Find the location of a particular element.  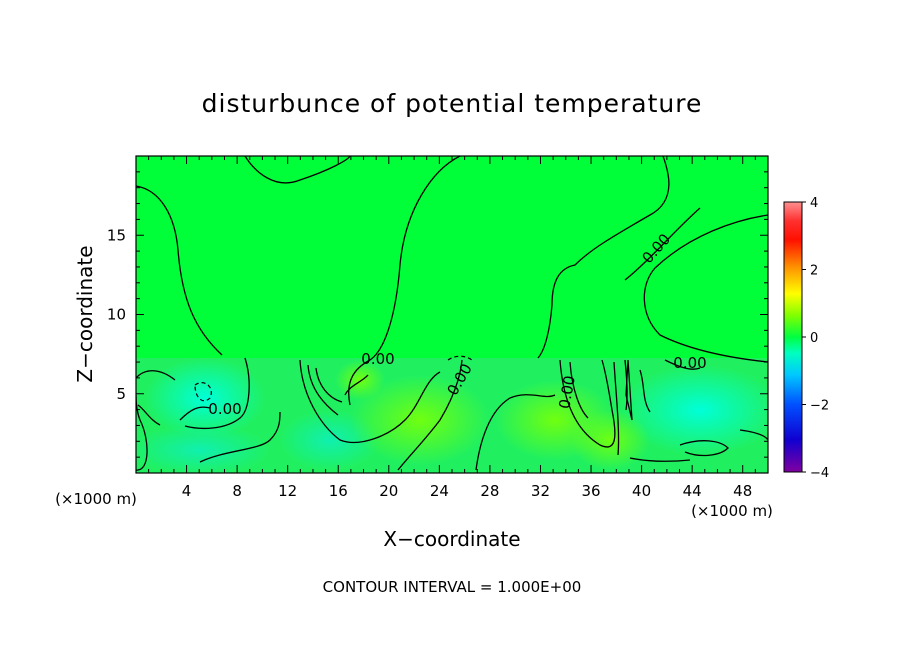

x-tick-label: 44 is located at coordinates (692, 491).